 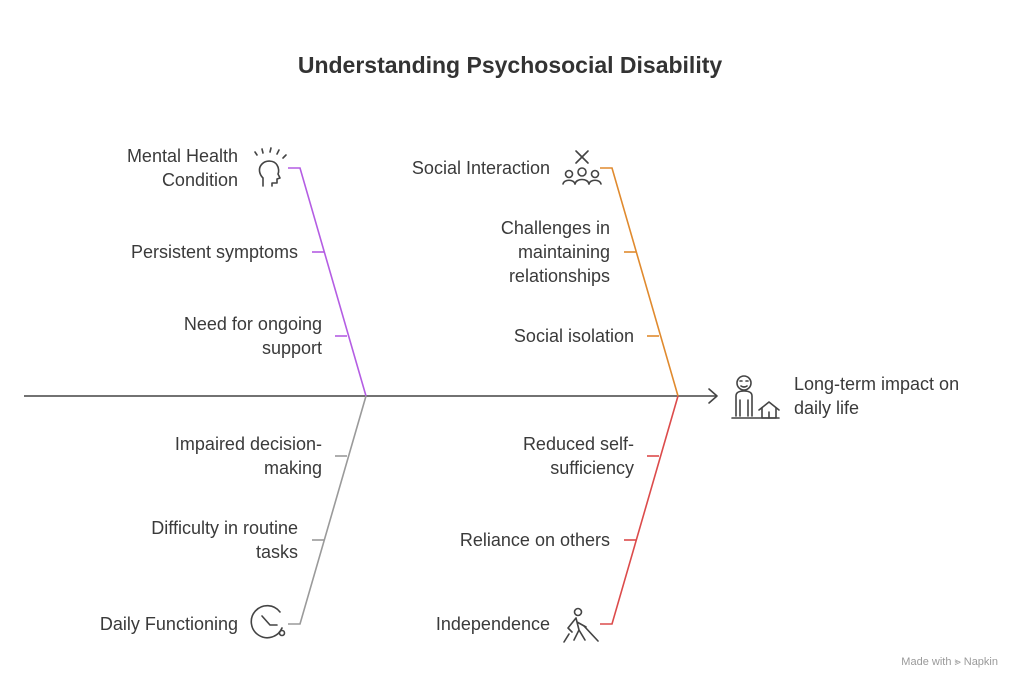 I want to click on cause-impaired-decision-making: Impaired decision- making, so click(x=248, y=456).